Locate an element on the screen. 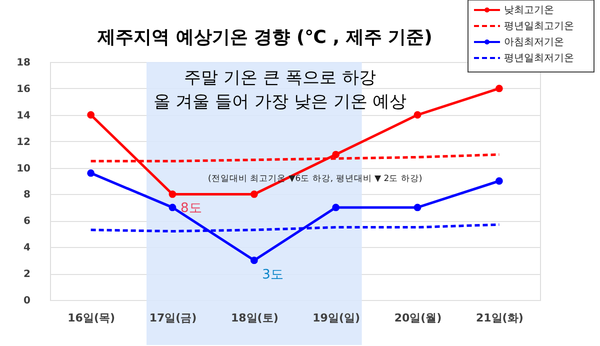 This screenshot has height=346, width=600. annotation: 8도 is located at coordinates (191, 208).